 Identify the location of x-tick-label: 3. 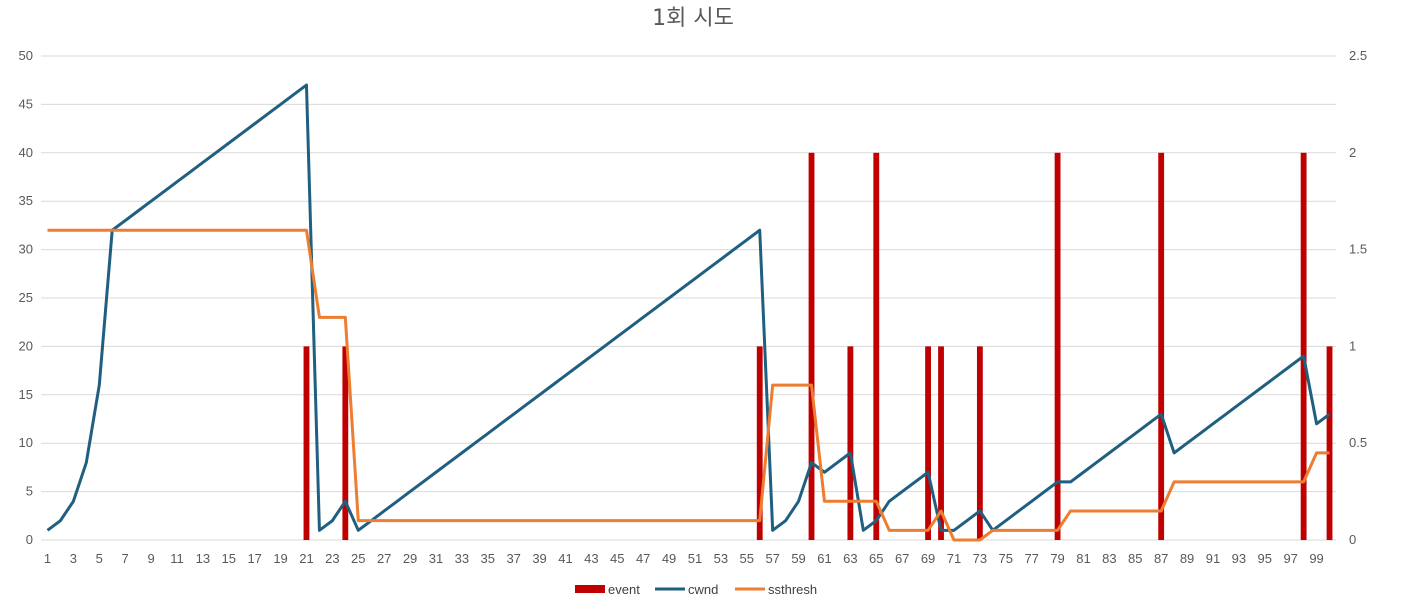
(73, 558).